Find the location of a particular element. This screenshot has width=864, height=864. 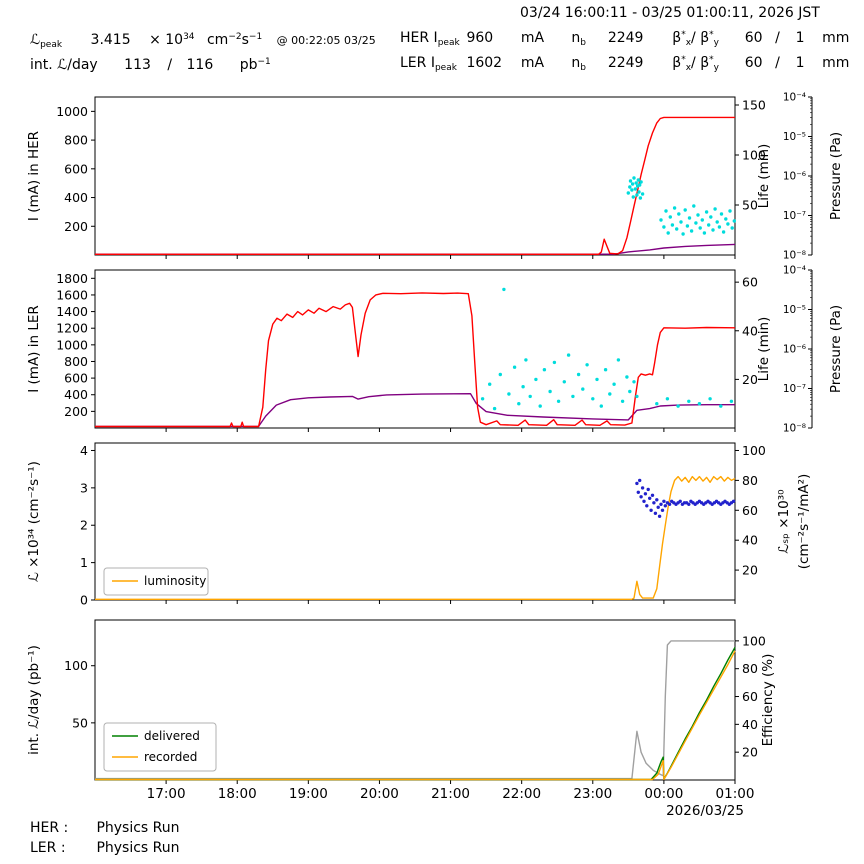

intl-value: 113 is located at coordinates (137, 65).